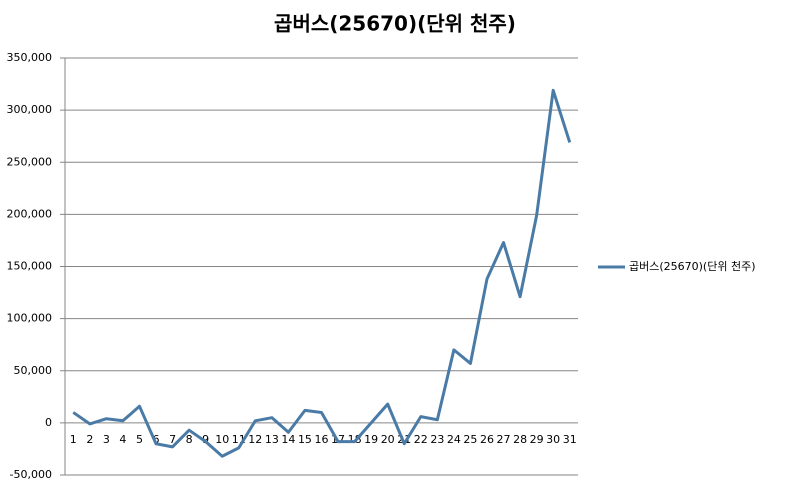 The width and height of the screenshot is (791, 483). I want to click on x-tick-label: 23, so click(437, 439).